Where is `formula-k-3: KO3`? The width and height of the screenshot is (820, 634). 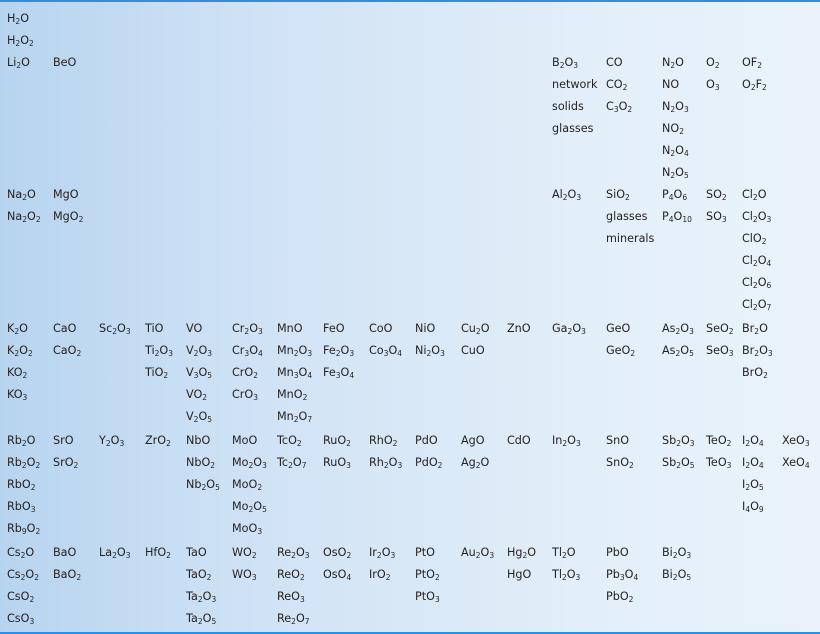
formula-k-3: KO3 is located at coordinates (17, 395).